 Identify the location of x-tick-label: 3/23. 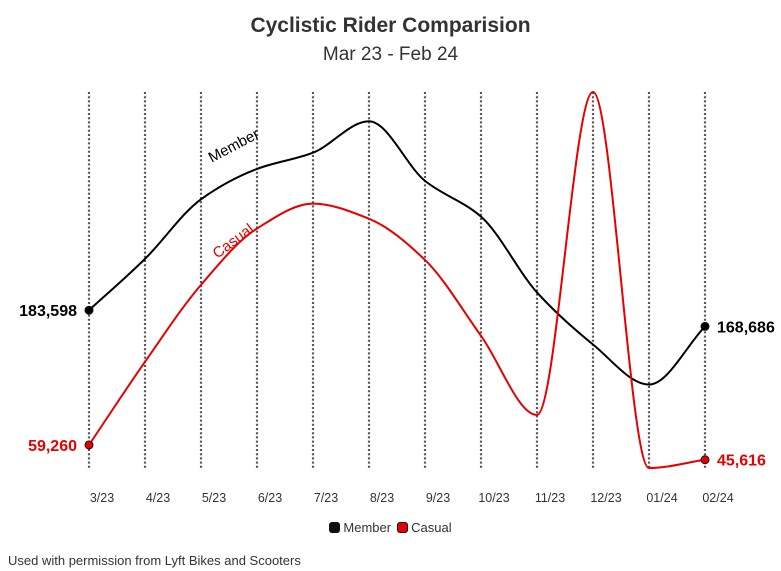
(102, 498).